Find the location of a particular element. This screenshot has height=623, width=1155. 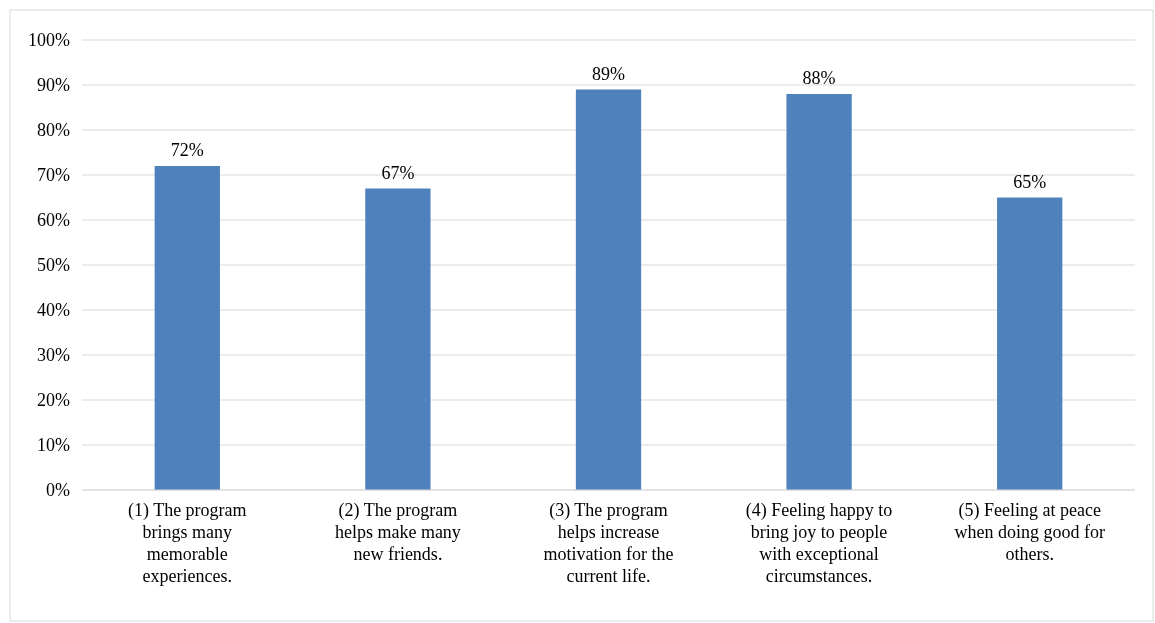

y-tick-label: 40% is located at coordinates (53, 310).